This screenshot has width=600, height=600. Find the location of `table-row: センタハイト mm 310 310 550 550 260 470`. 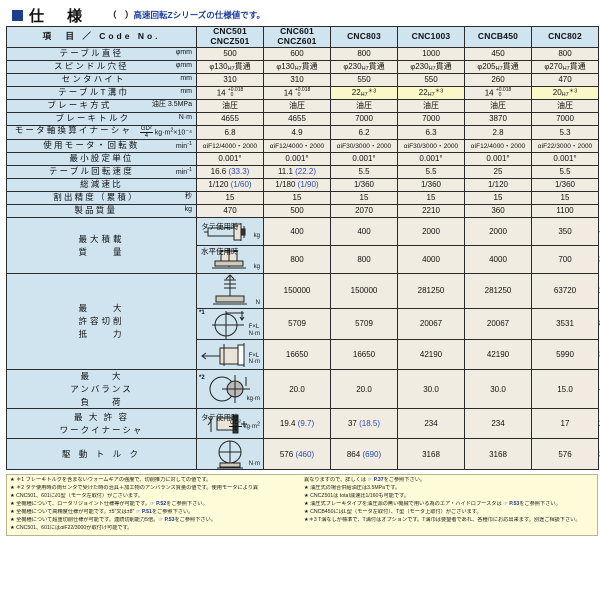

table-row: センタハイト mm 310 310 550 550 260 470 is located at coordinates (302, 80).